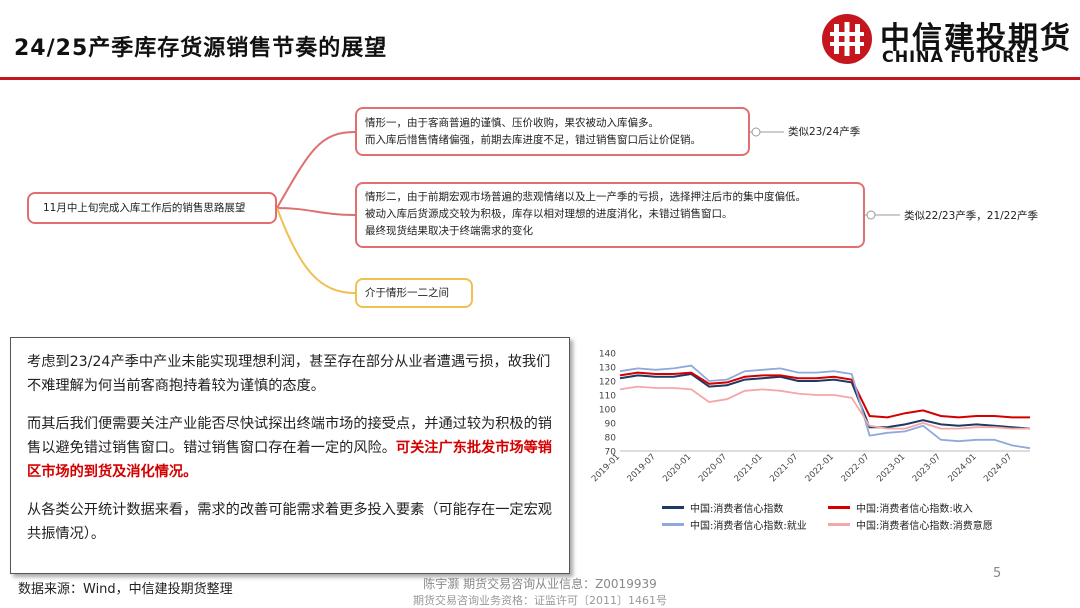 The width and height of the screenshot is (1080, 608). Describe the element at coordinates (607, 411) in the screenshot. I see `y-tick-label: 100` at that location.